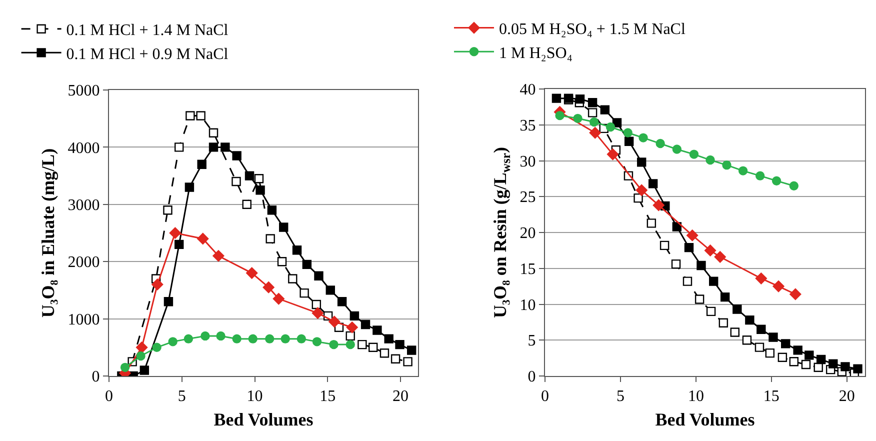 The height and width of the screenshot is (441, 876). I want to click on y-axis-title: U₃O₈ in Eluate (mg/L), so click(48, 233).